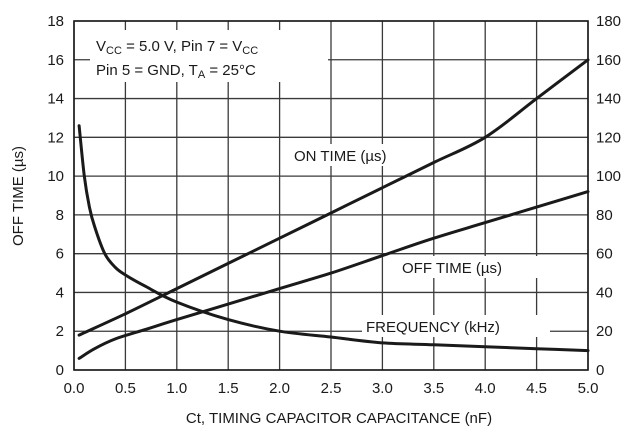  Describe the element at coordinates (600, 370) in the screenshot. I see `y-right-tick-label: 0` at that location.